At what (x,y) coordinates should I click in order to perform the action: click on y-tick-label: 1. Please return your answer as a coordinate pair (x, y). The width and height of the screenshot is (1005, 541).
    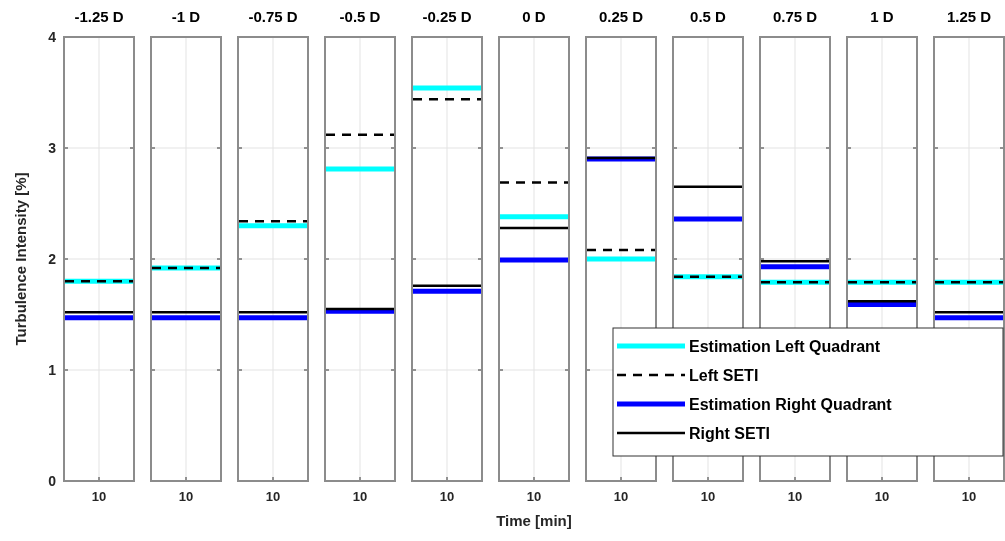
    Looking at the image, I should click on (52, 369).